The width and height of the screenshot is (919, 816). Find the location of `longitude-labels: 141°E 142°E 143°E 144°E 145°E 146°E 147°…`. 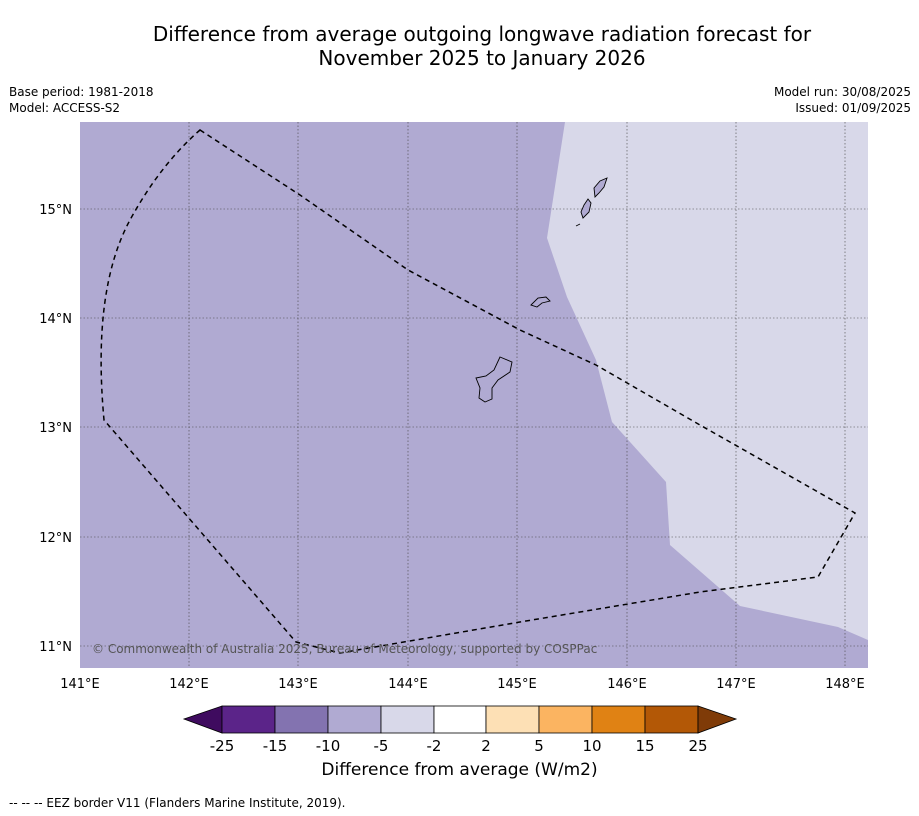

longitude-labels: 141°E 142°E 143°E 144°E 145°E 146°E 147°… is located at coordinates (462, 684).